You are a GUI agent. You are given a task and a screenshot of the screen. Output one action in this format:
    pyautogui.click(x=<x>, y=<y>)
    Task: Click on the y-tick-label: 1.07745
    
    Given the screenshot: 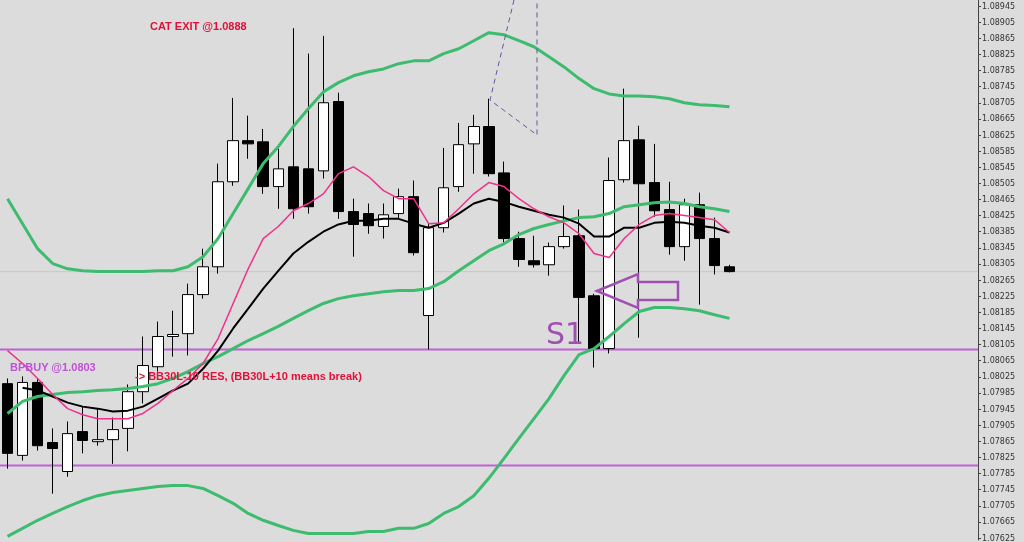 What is the action you would take?
    pyautogui.click(x=999, y=490)
    